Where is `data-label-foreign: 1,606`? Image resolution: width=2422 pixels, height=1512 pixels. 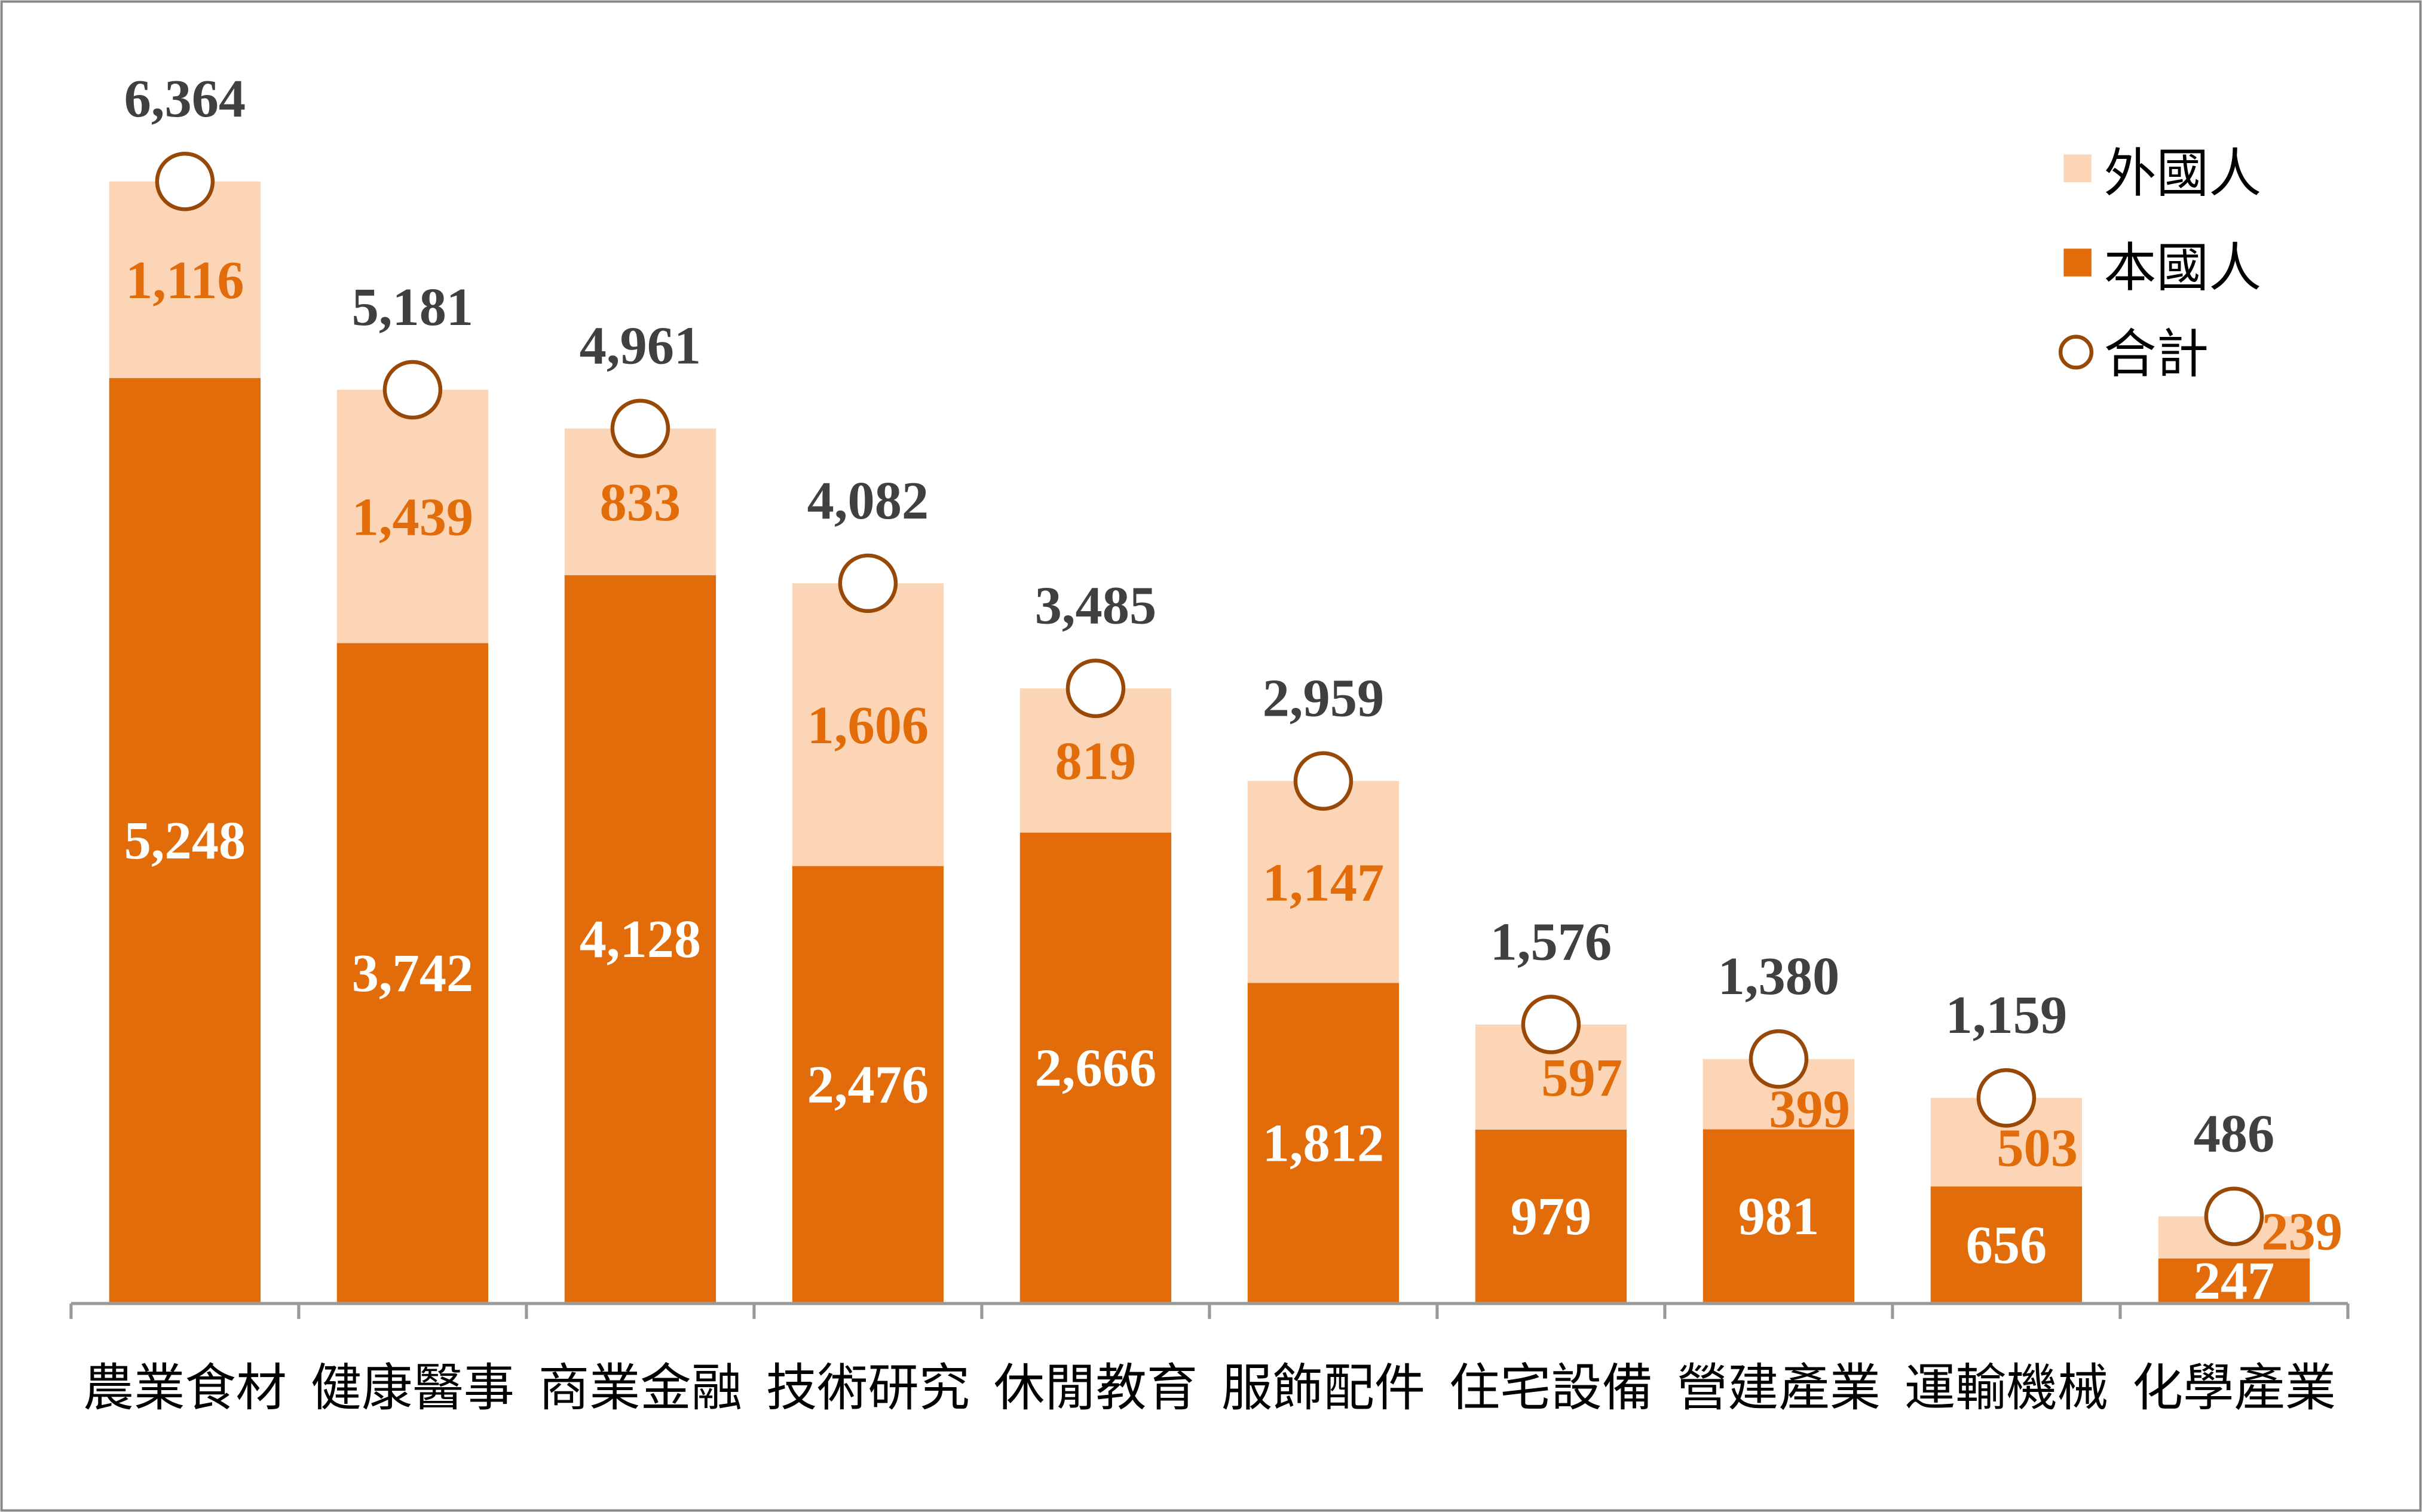
data-label-foreign: 1,606 is located at coordinates (868, 725).